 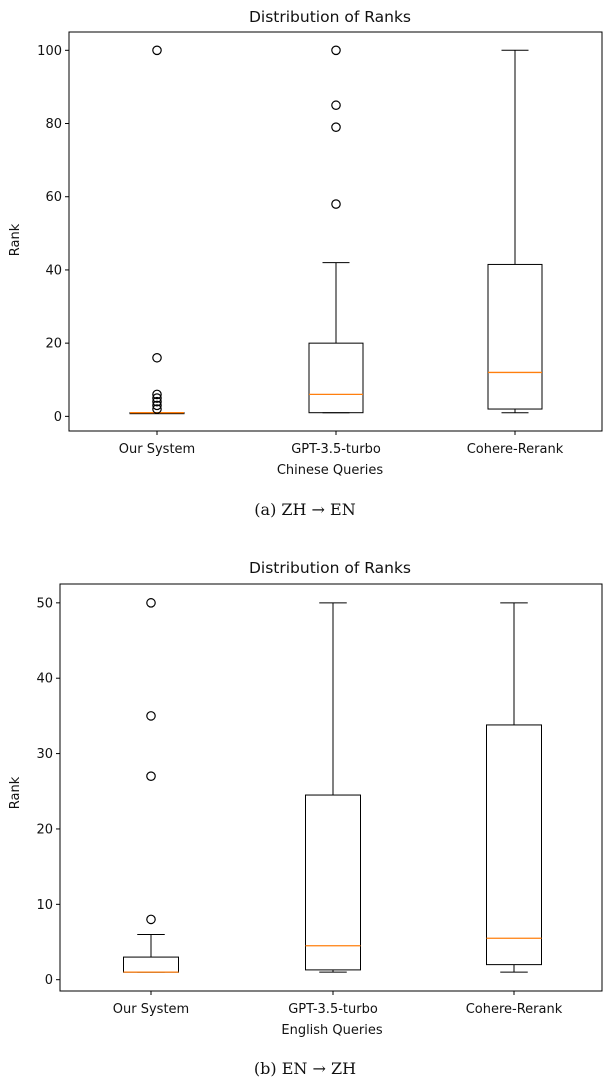 What do you see at coordinates (44, 754) in the screenshot?
I see `y-tick-label: 30` at bounding box center [44, 754].